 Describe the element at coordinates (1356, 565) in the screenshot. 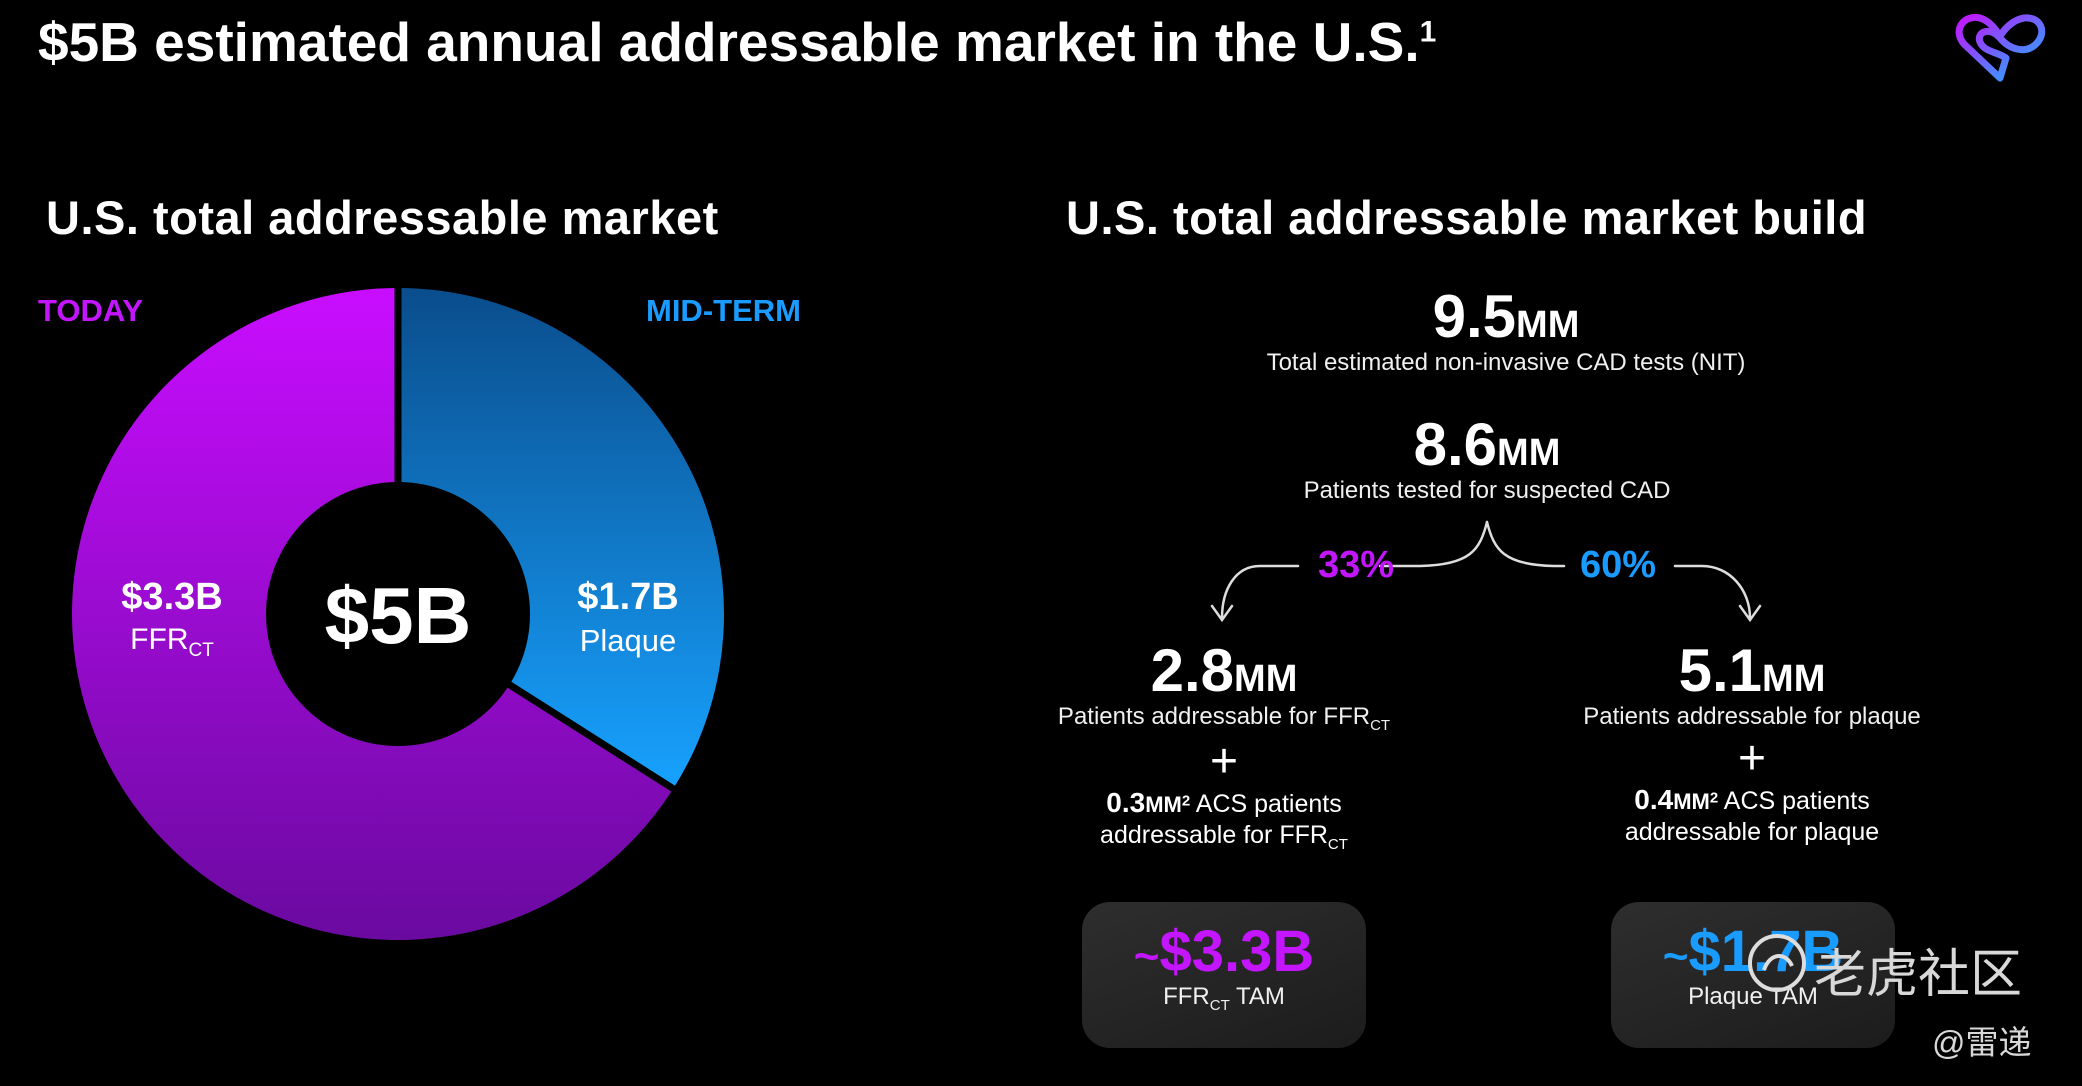

I see `split-left-pct: 33%` at that location.